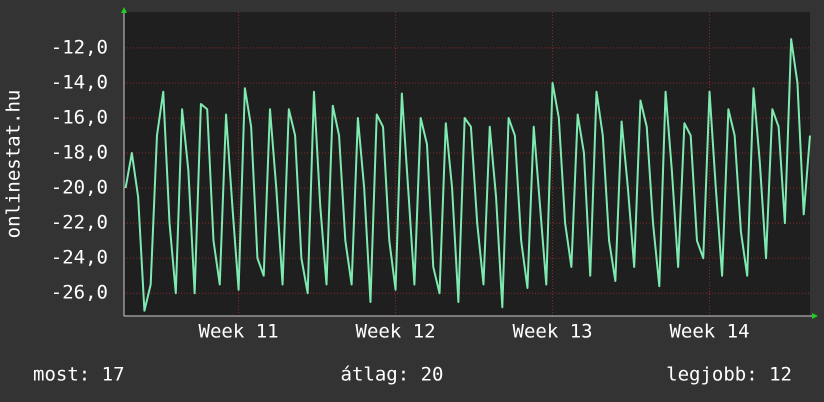 Image resolution: width=824 pixels, height=402 pixels. Describe the element at coordinates (239, 332) in the screenshot. I see `x-tick-label: Week 11` at that location.